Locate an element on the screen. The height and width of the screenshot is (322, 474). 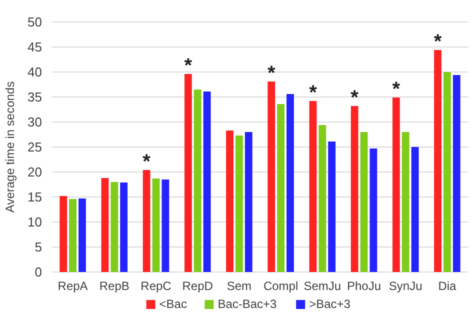
y-tick-label: 10 is located at coordinates (35, 222).